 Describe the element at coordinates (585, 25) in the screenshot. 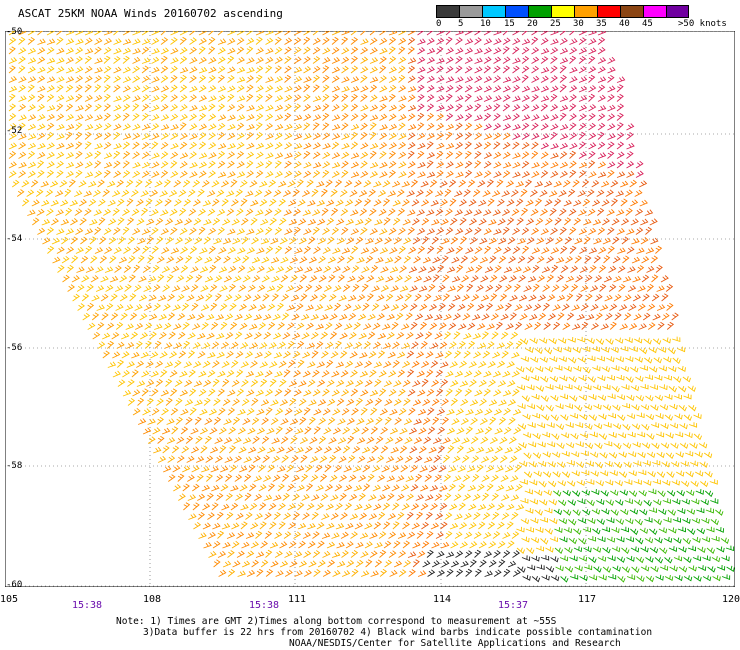

I see `scale-labels: 0 5 10 15 20 25 30 35 40 45 >50 knots` at that location.